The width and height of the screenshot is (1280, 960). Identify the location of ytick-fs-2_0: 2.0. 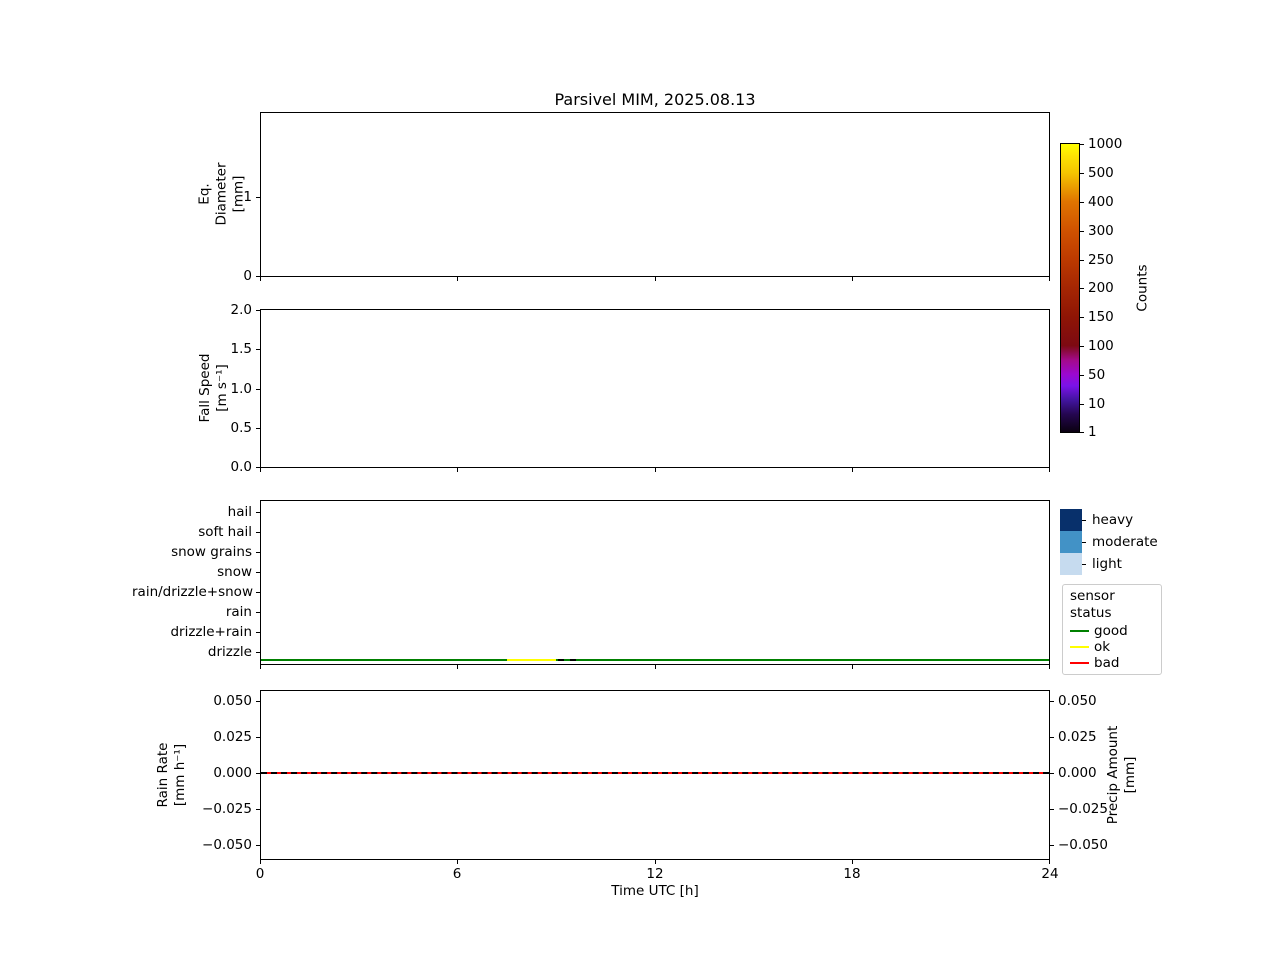
(241, 310).